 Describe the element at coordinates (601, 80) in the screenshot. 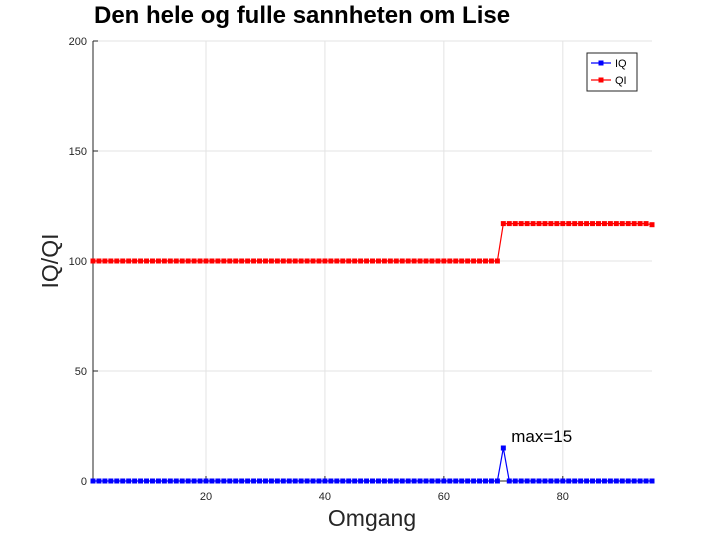

I see `legend-marker-qi` at that location.